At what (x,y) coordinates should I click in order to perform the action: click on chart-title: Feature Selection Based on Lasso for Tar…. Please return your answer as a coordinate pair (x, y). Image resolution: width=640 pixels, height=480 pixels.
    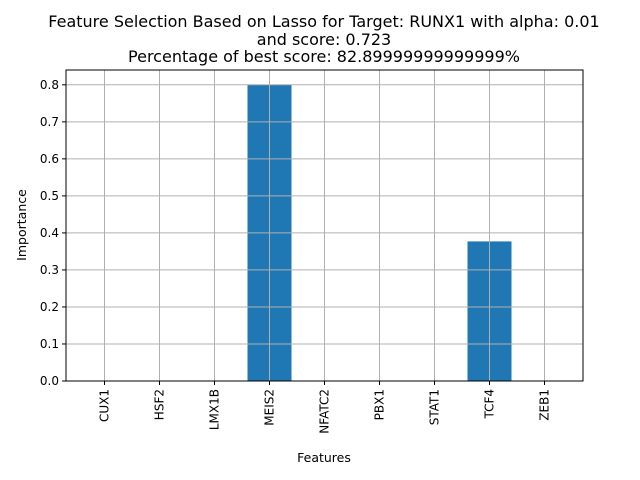
    Looking at the image, I should click on (323, 39).